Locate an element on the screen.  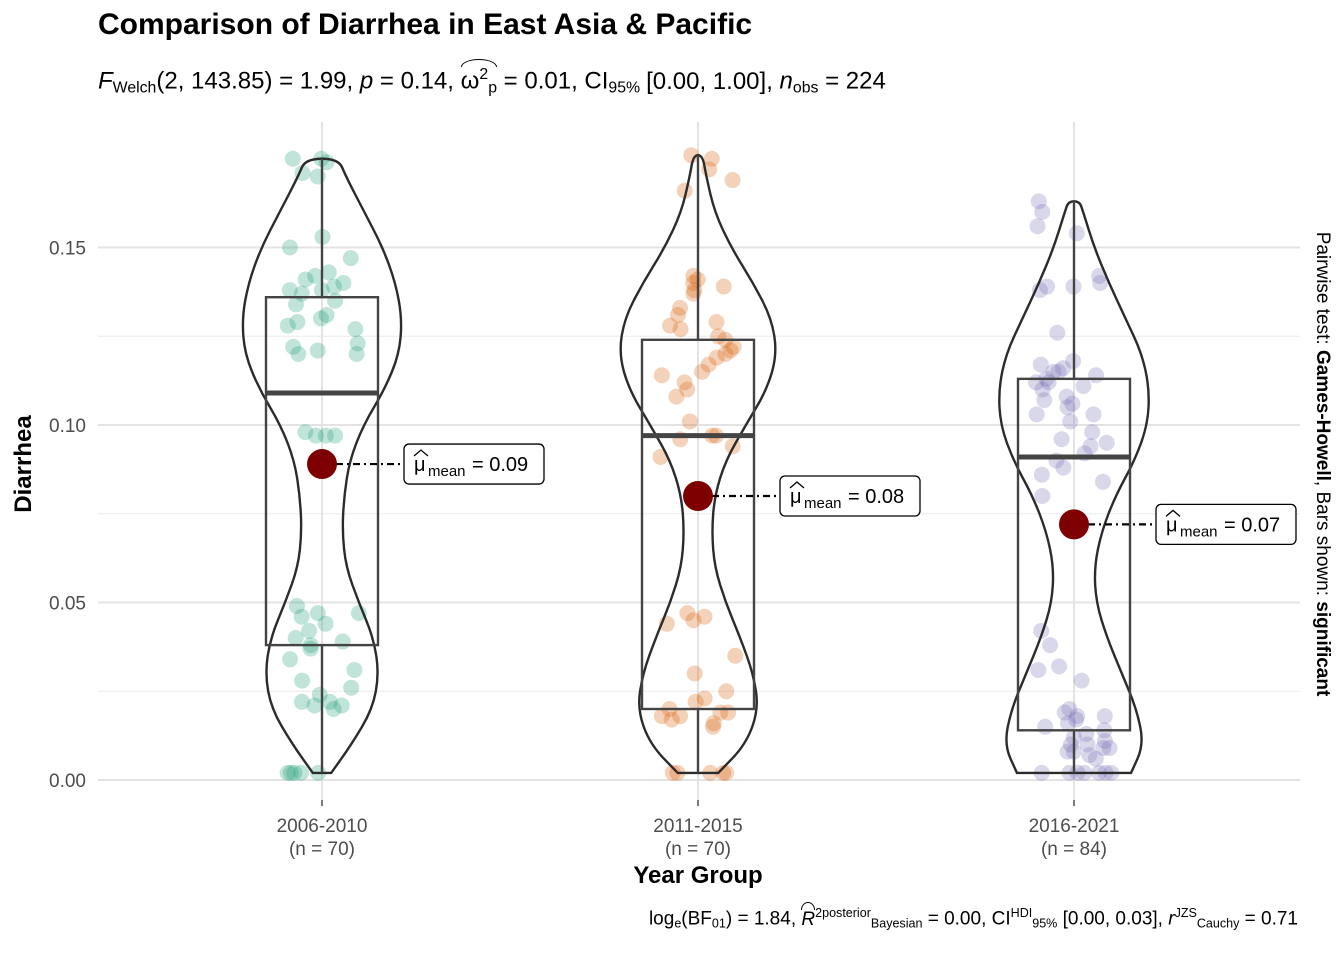
ci-subscript-bayes: 95% is located at coordinates (1045, 923).